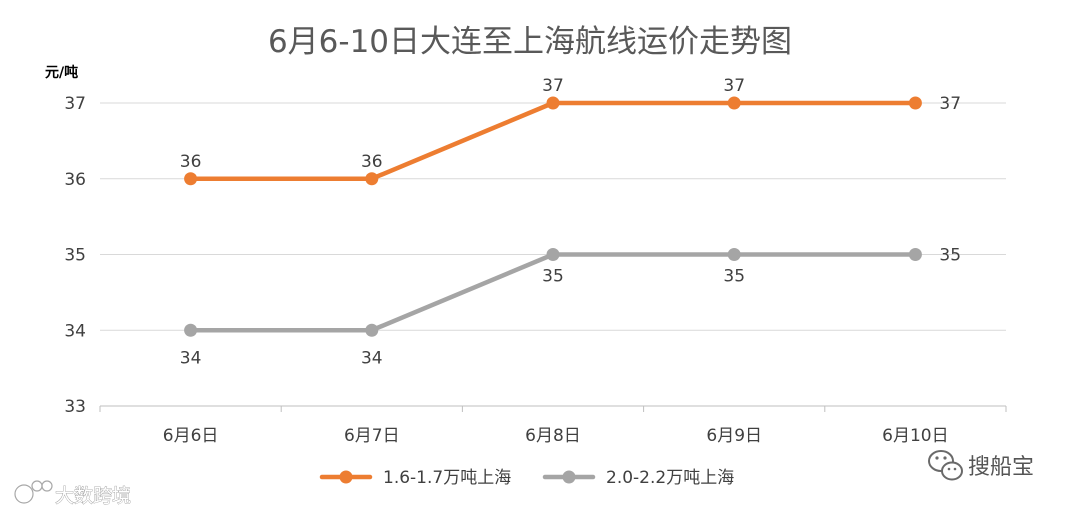 The image size is (1080, 514). What do you see at coordinates (734, 436) in the screenshot?
I see `x-tick-label: 6月9日` at bounding box center [734, 436].